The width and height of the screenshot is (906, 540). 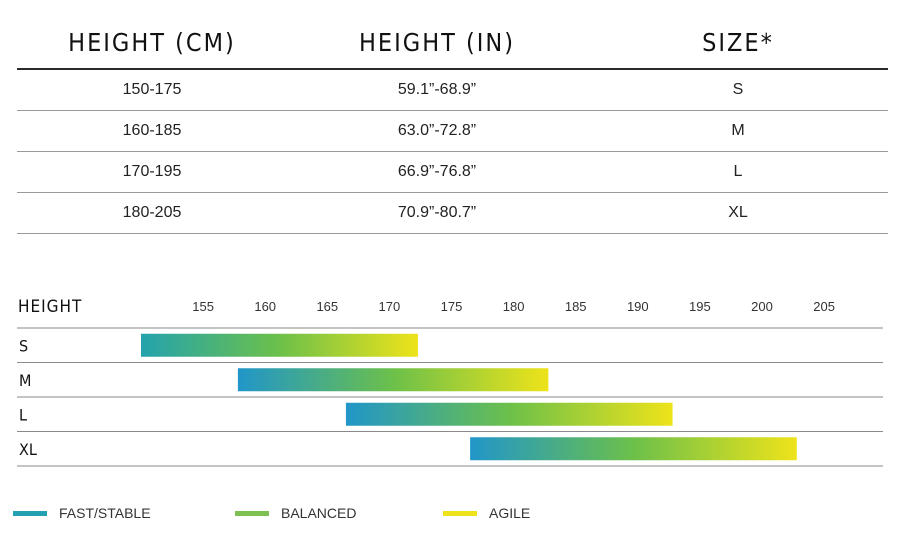 What do you see at coordinates (738, 89) in the screenshot?
I see `cell-size: S` at bounding box center [738, 89].